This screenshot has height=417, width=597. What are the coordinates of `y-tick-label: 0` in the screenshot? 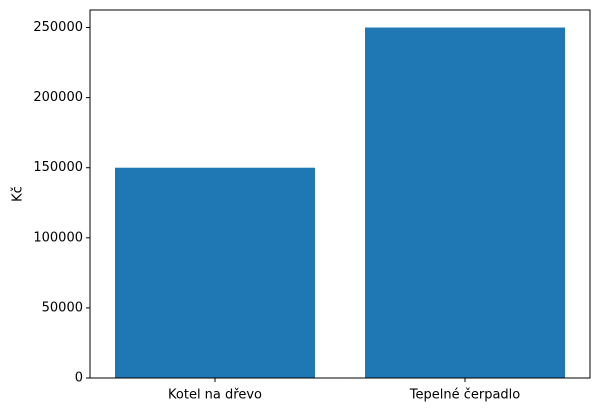 It's located at (79, 378).